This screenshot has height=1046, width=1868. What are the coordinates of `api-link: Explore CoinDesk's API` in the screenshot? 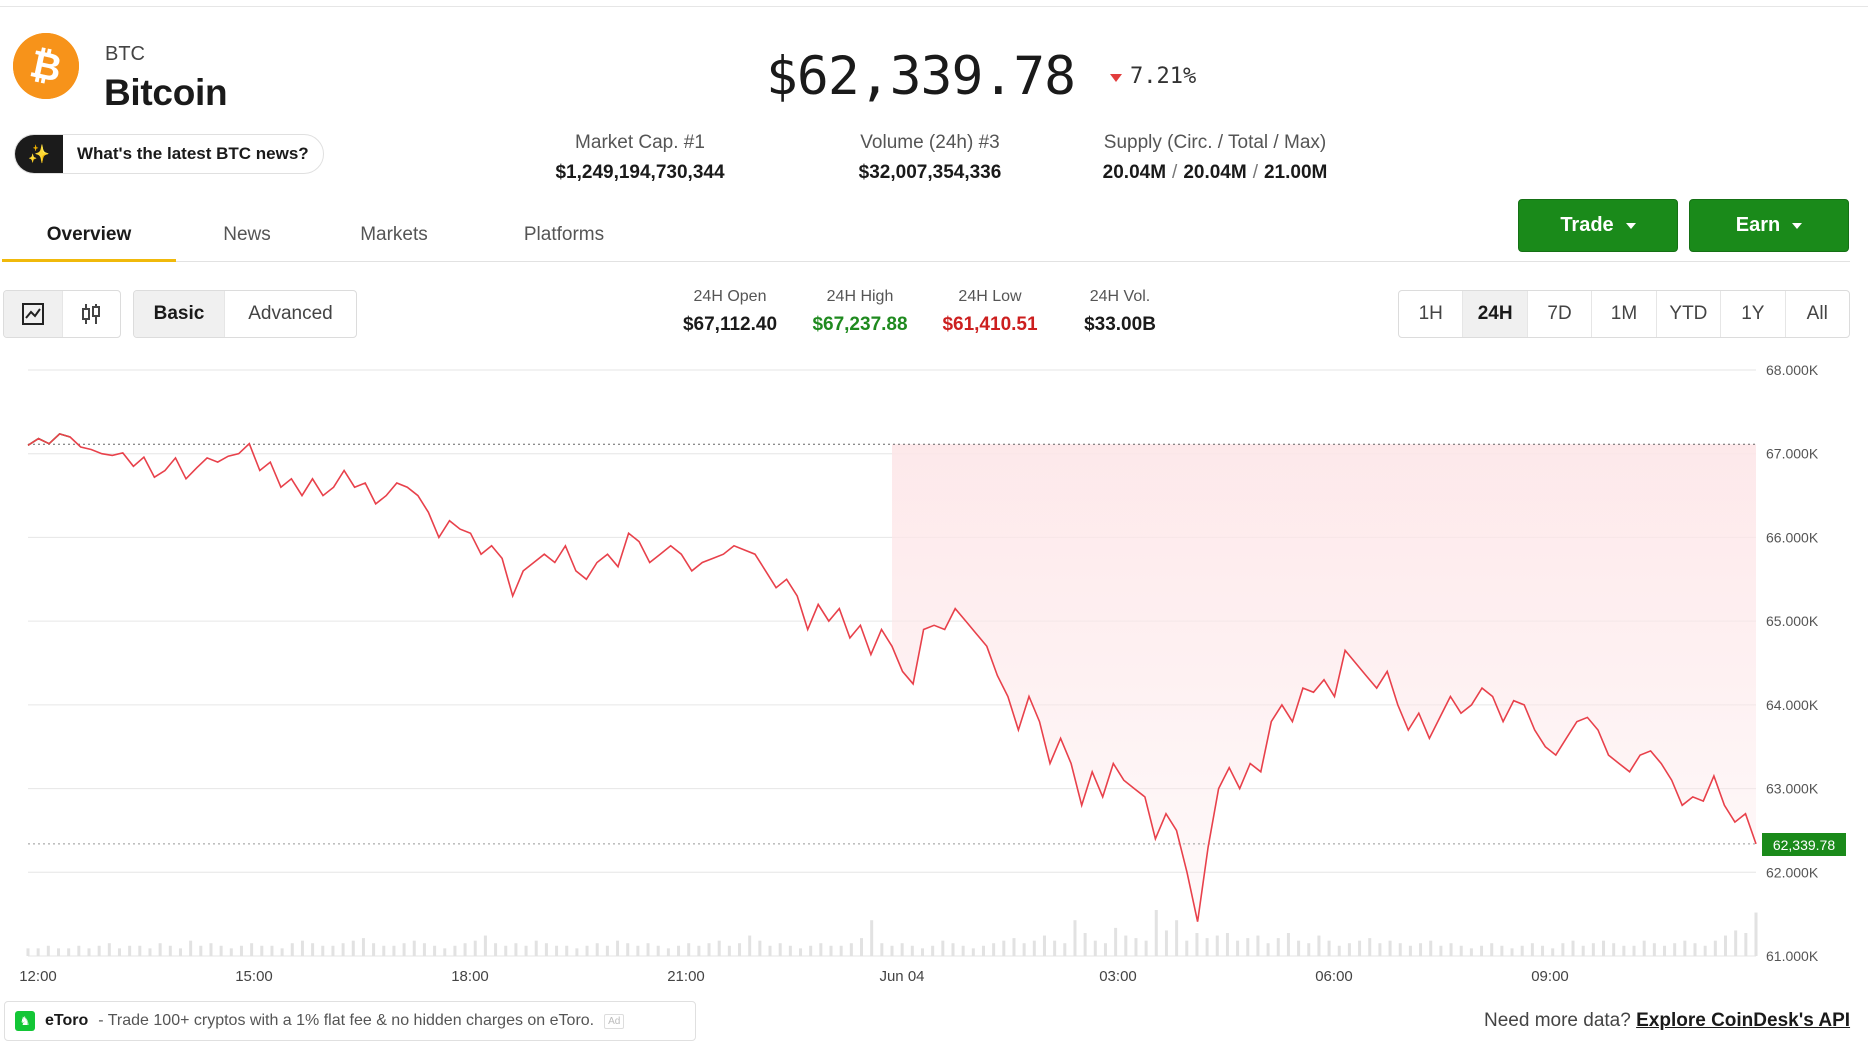 It's located at (1743, 1020).